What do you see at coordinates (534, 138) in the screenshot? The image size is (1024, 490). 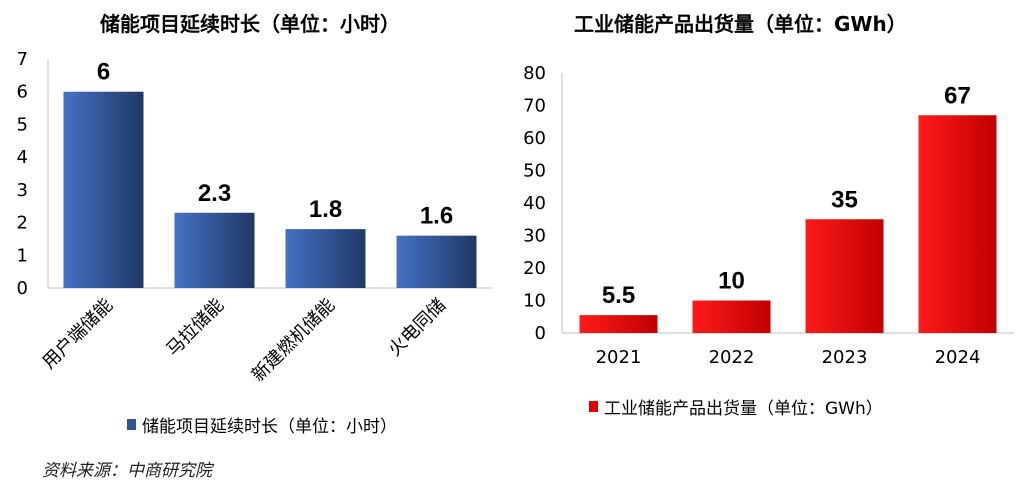 I see `y-tick-label: 60` at bounding box center [534, 138].